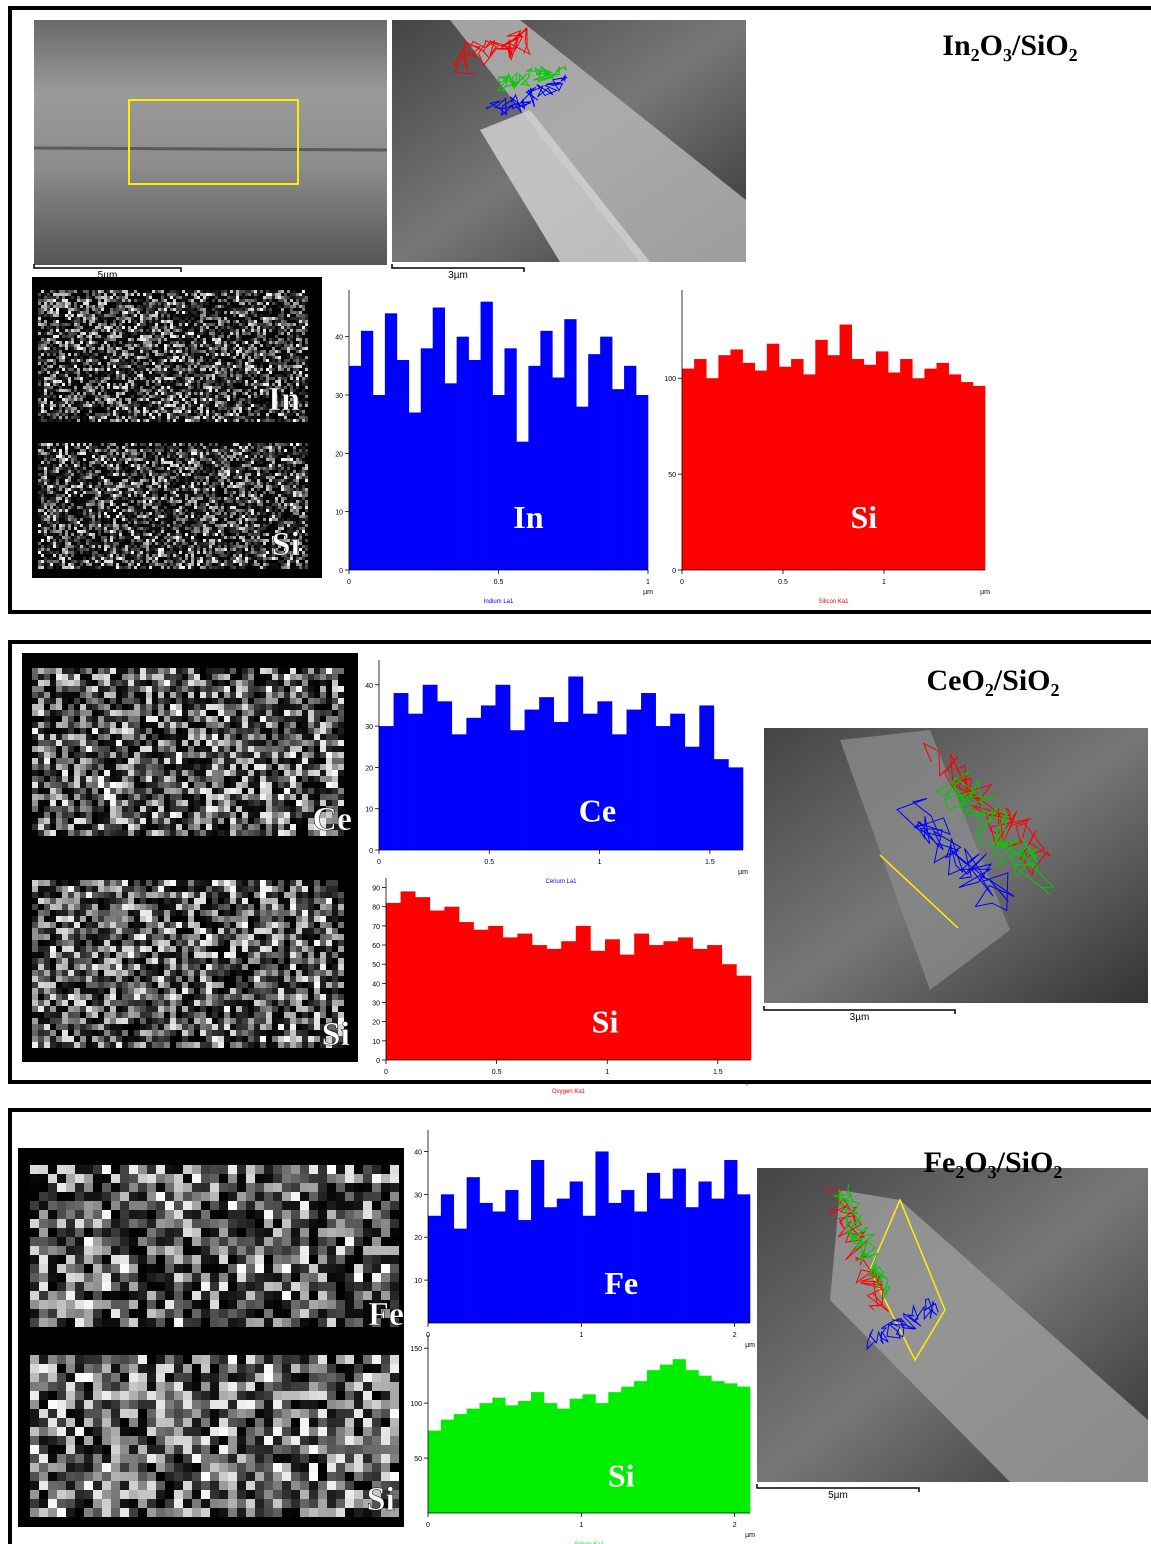  Describe the element at coordinates (286, 544) in the screenshot. I see `map-label: Si` at that location.